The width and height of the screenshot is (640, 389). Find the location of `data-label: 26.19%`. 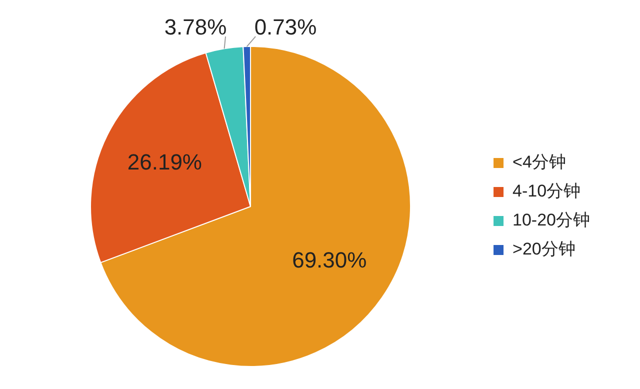

data-label: 26.19% is located at coordinates (164, 162).